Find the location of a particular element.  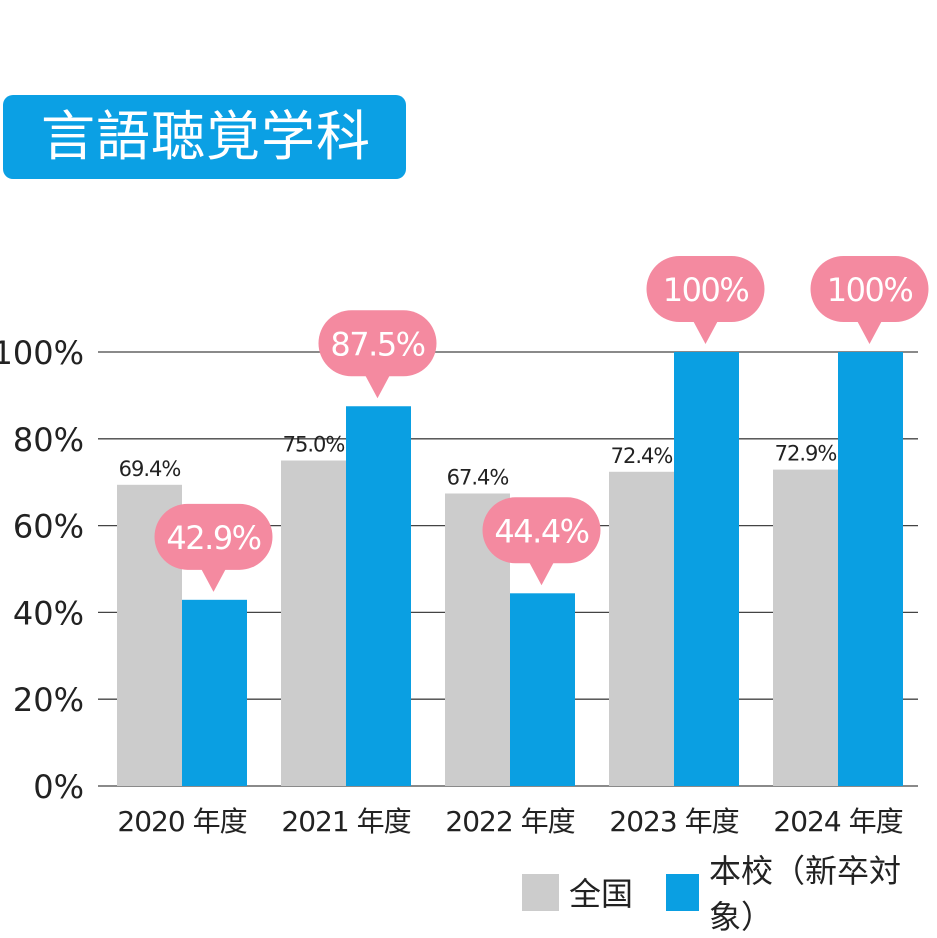

data-label-school-bubble: 44.4% is located at coordinates (541, 541).